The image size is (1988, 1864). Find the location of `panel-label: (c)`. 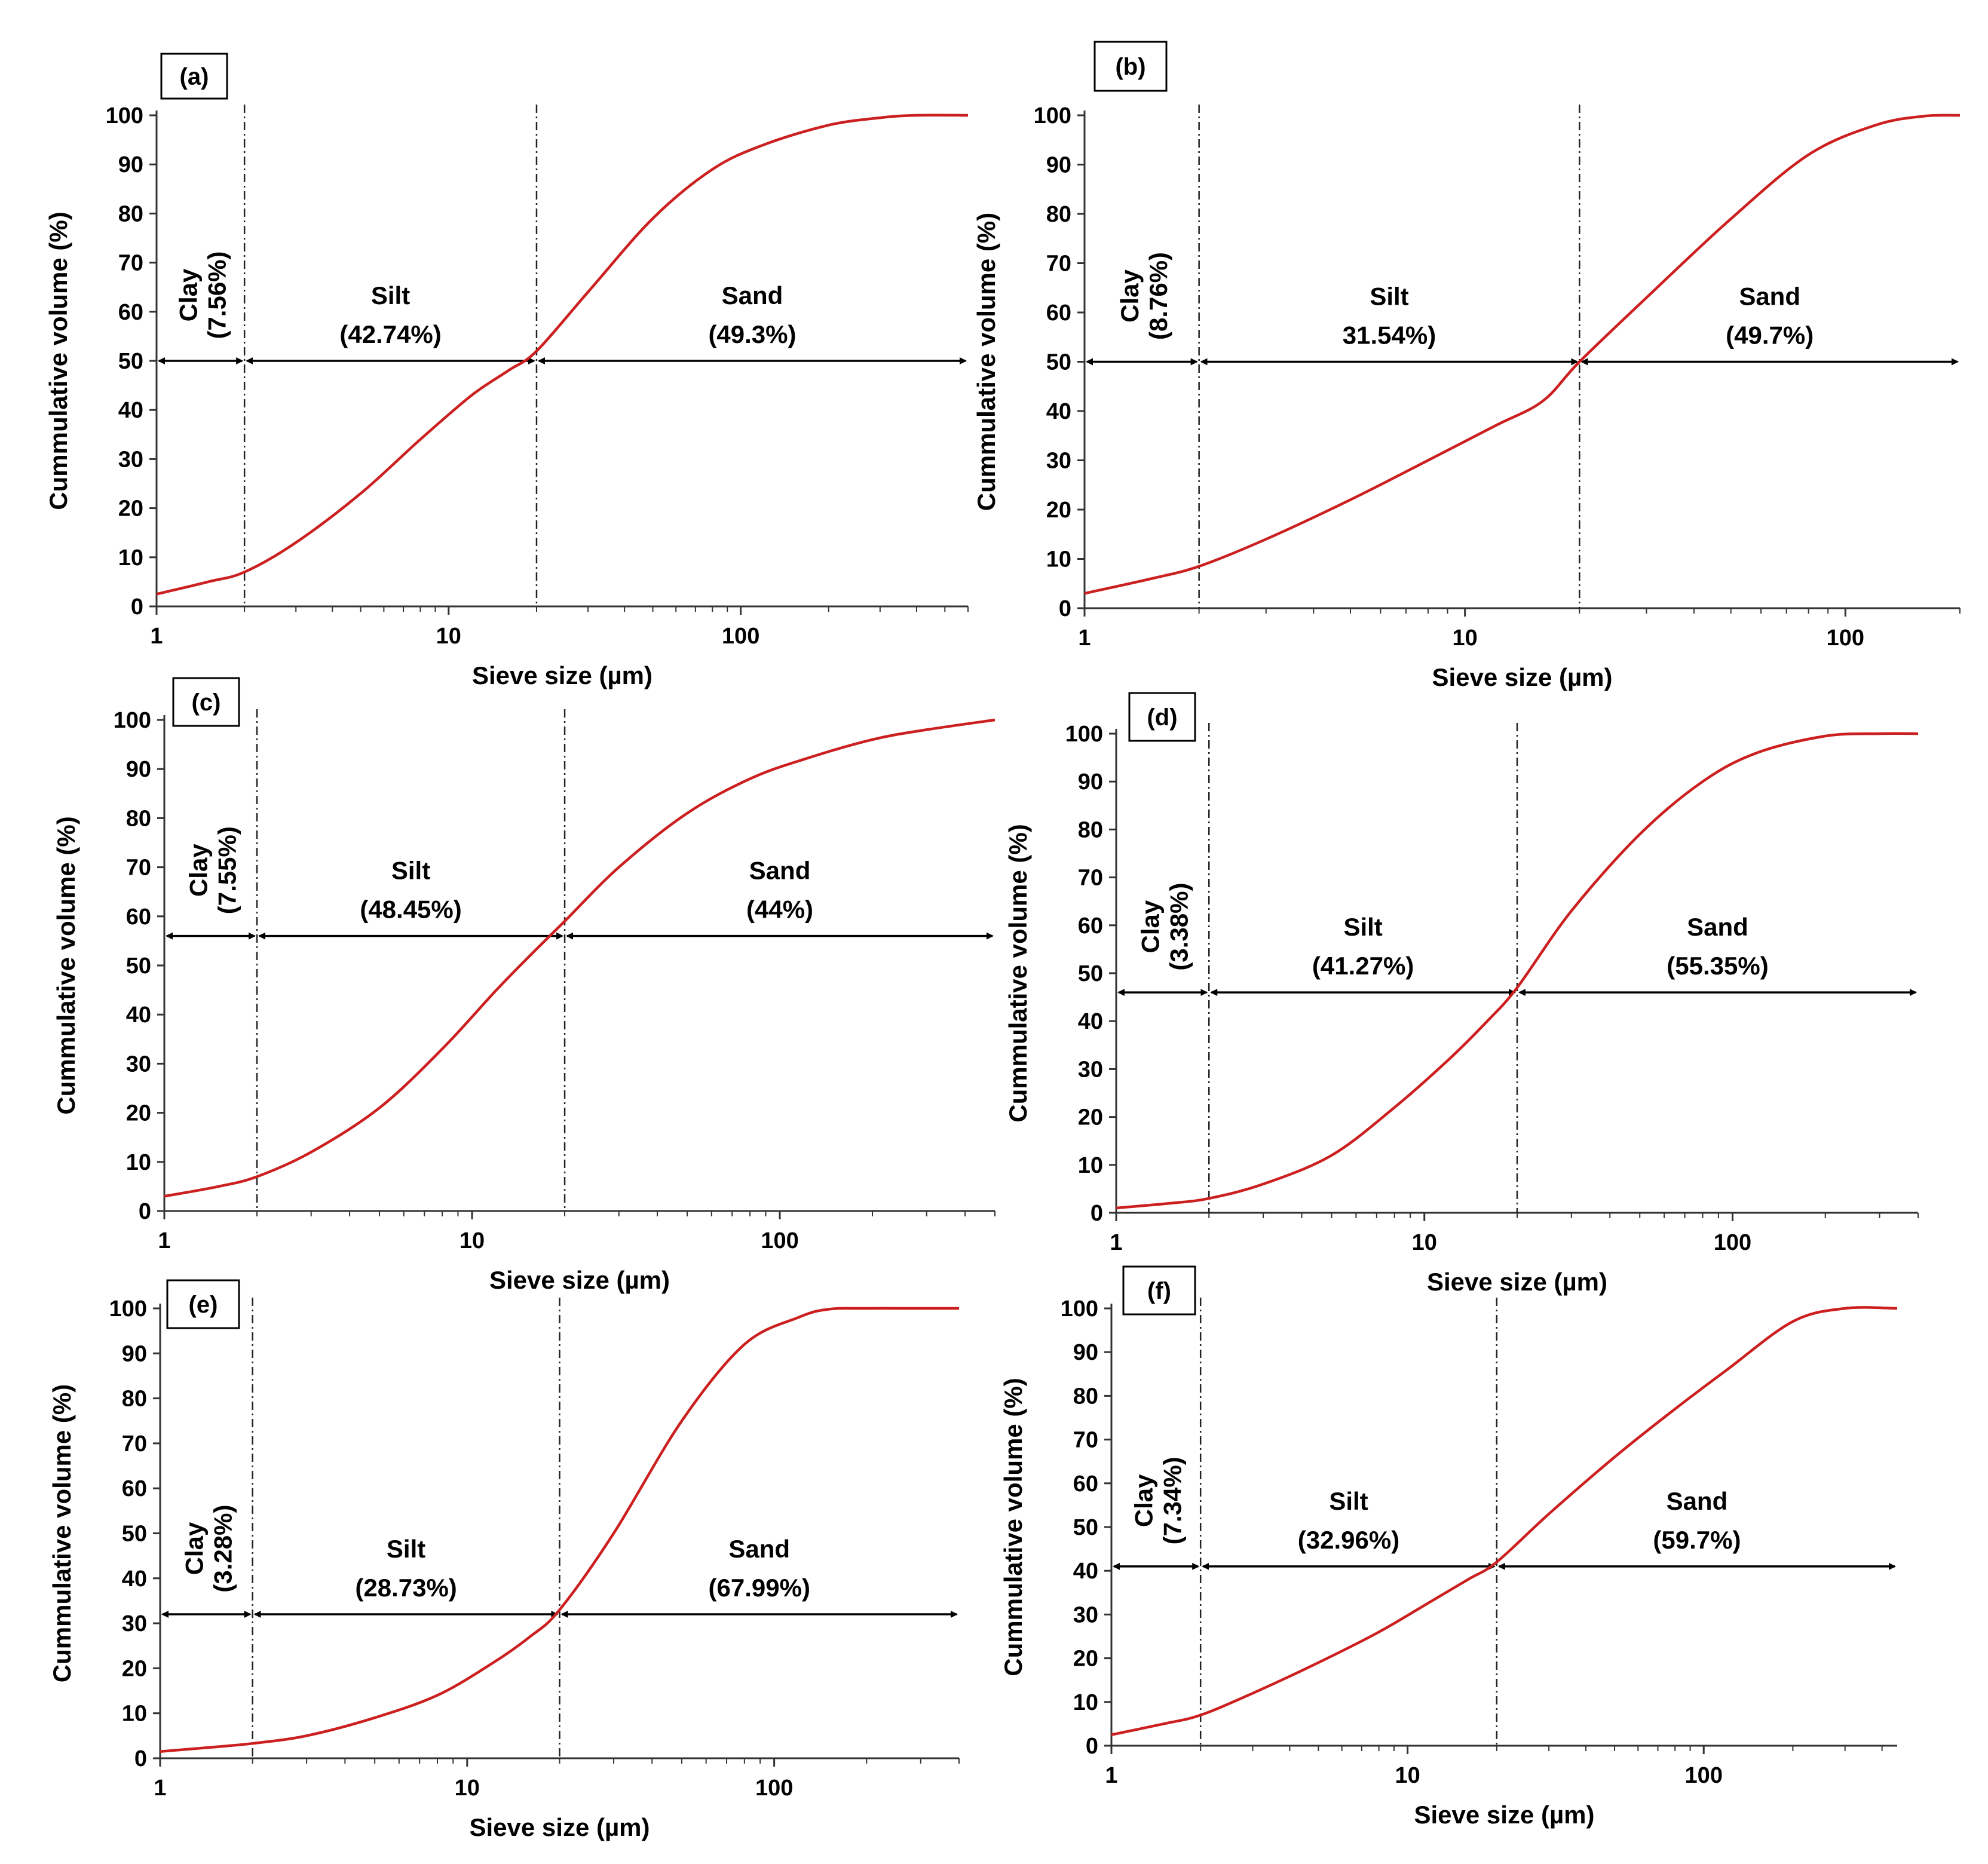

panel-label: (c) is located at coordinates (206, 702).